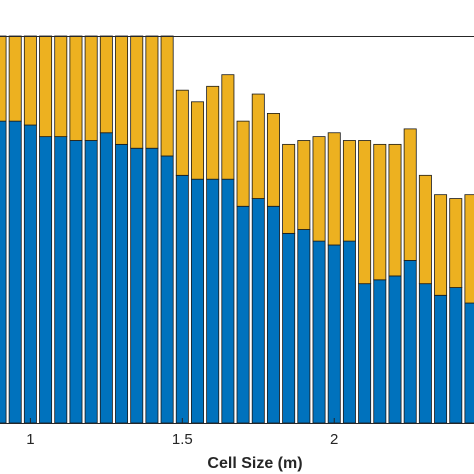 The image size is (474, 474). What do you see at coordinates (30, 439) in the screenshot?
I see `x-tick-label: 1` at bounding box center [30, 439].